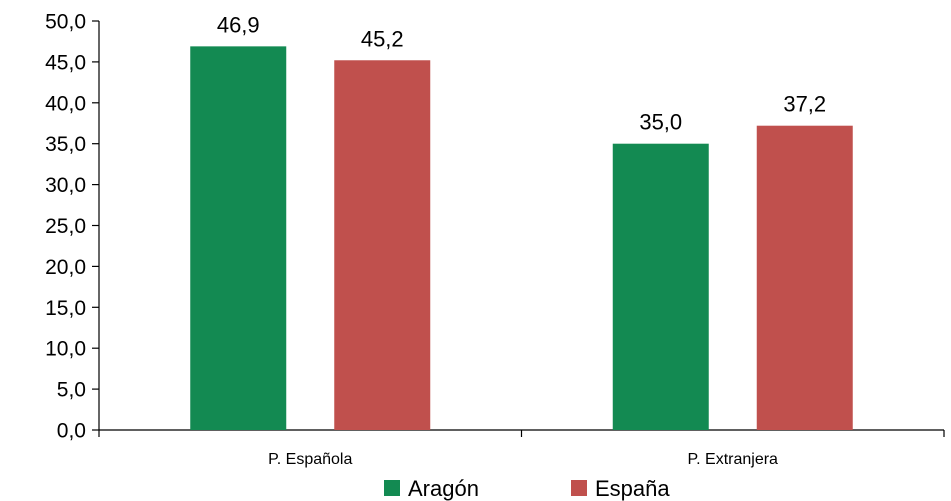  I want to click on data-label: 45,2, so click(382, 38).